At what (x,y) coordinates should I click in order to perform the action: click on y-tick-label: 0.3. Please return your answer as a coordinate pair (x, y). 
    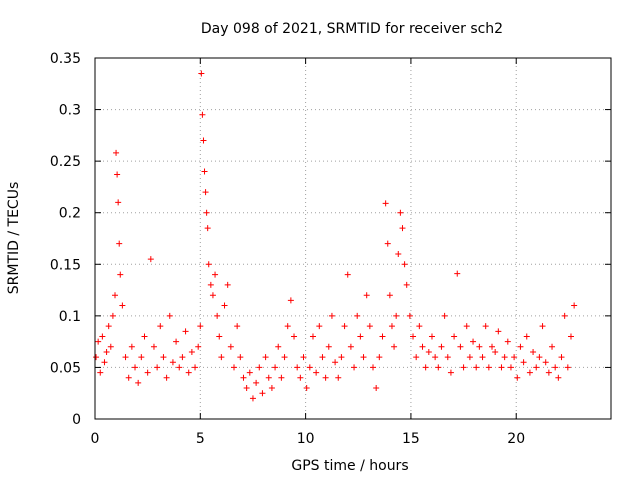
    Looking at the image, I should click on (70, 111).